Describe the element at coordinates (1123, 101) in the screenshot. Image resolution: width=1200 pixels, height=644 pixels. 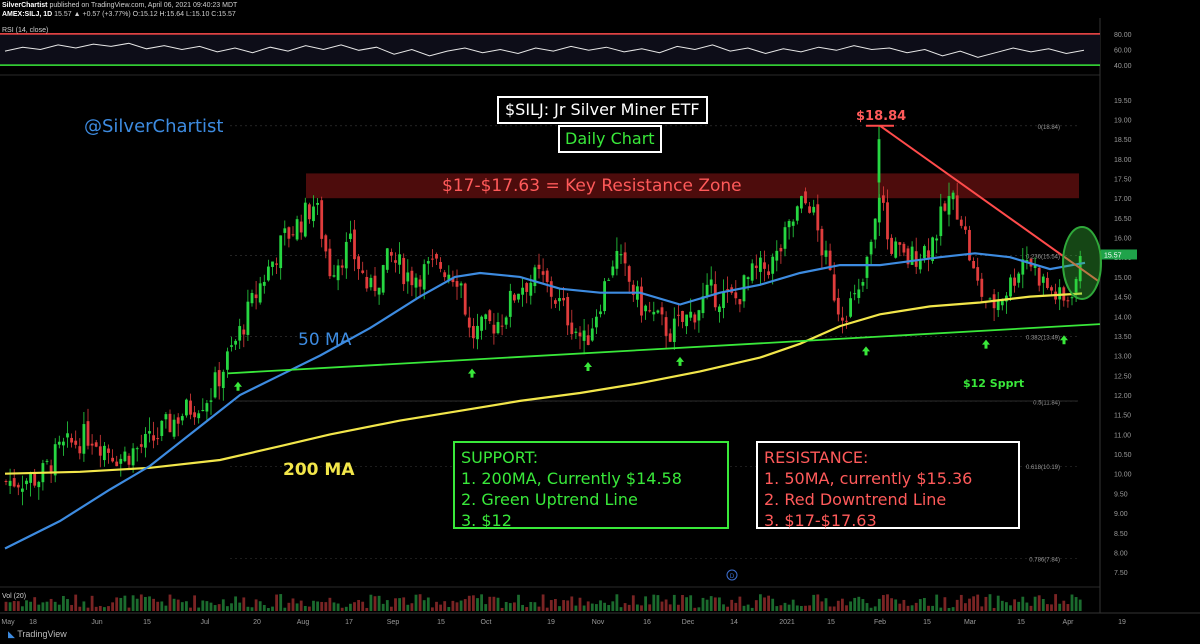
I see `price-tick-label: 19.50` at that location.